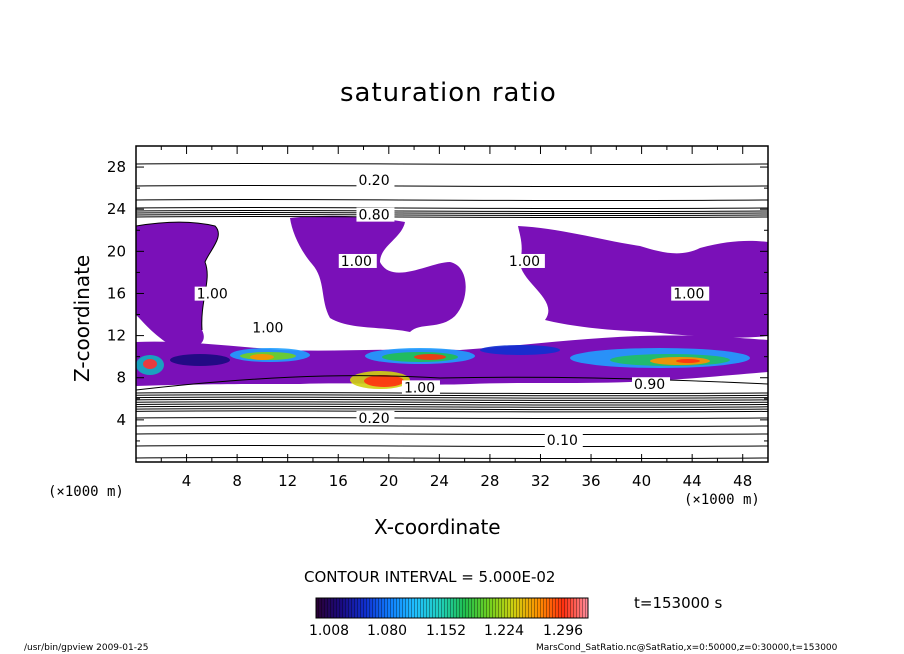 This screenshot has width=904, height=654. I want to click on x-tick-label: 36, so click(590, 481).